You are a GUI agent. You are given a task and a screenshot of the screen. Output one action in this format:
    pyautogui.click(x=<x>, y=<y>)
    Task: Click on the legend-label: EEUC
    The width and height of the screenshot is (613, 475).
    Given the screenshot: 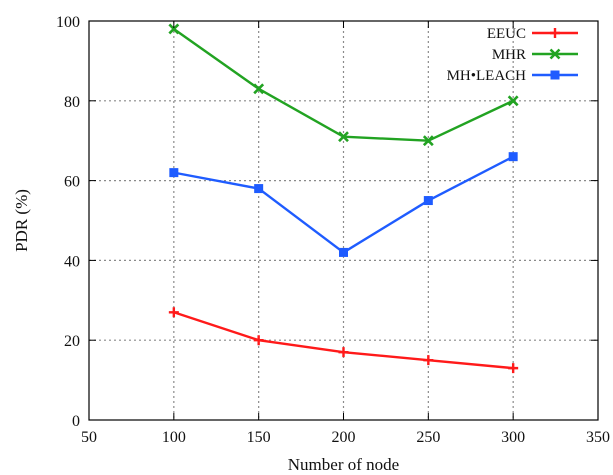 What is the action you would take?
    pyautogui.click(x=506, y=34)
    